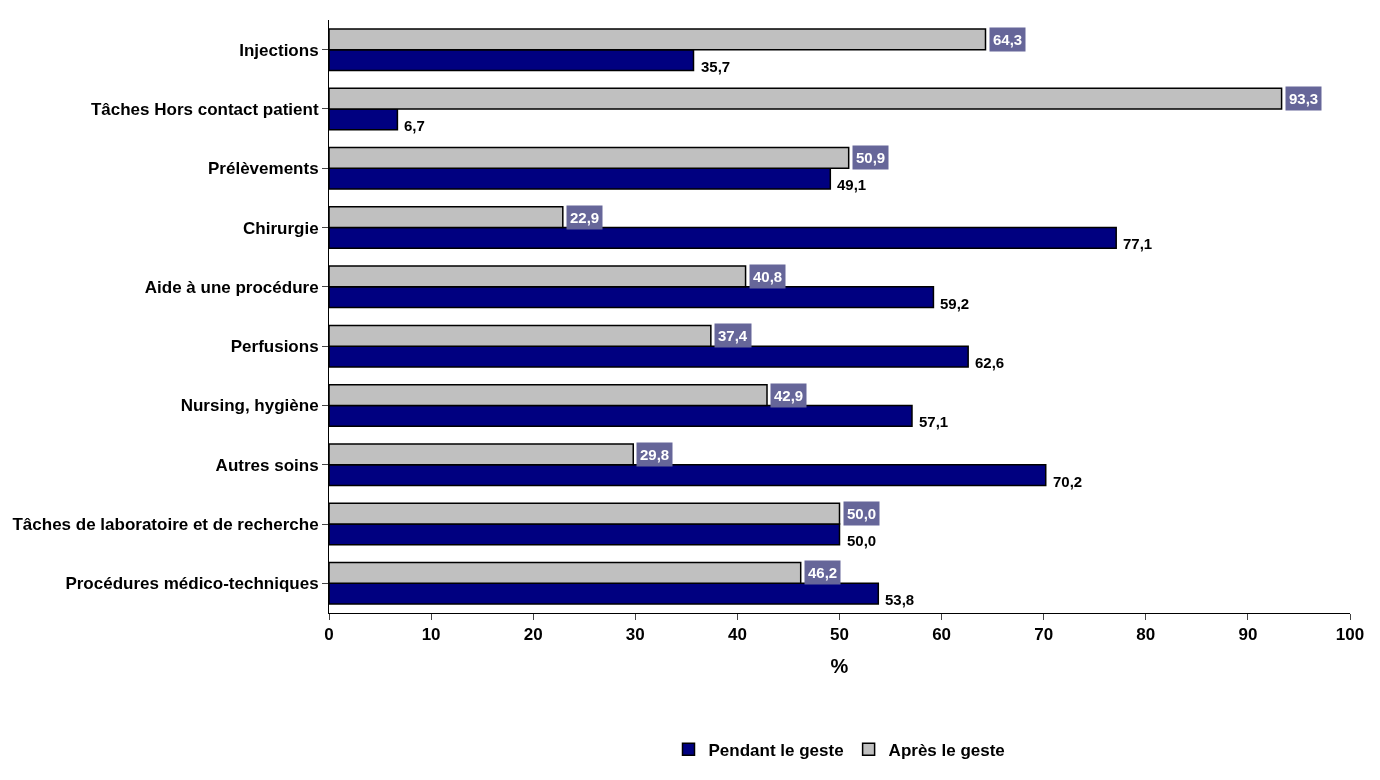  What do you see at coordinates (1350, 635) in the screenshot?
I see `x-tick-label: 100` at bounding box center [1350, 635].